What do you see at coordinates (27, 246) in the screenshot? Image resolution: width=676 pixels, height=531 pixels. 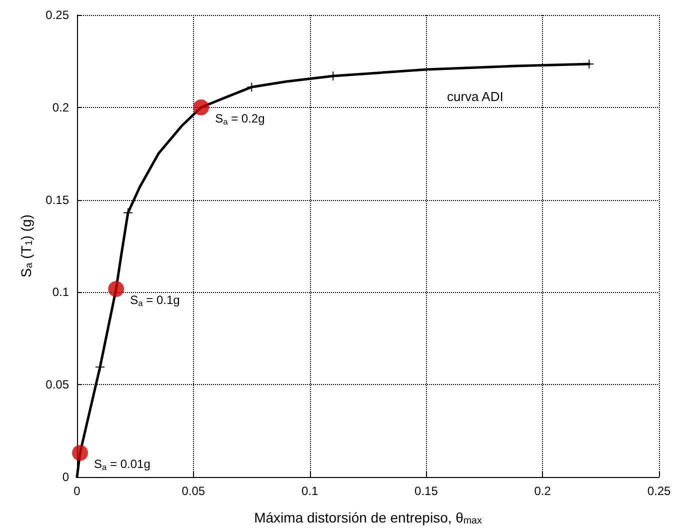 I see `y-axis-title: Sa (T1) (g)` at bounding box center [27, 246].